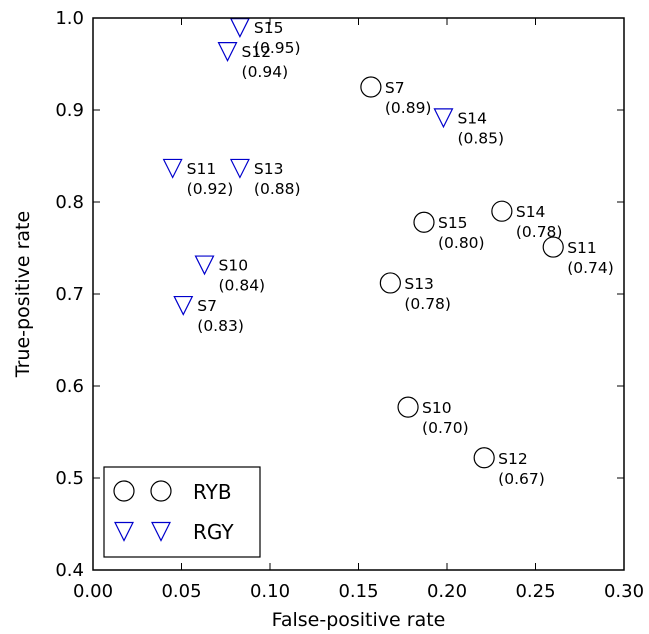  What do you see at coordinates (480, 138) in the screenshot?
I see `rgy-point-value: (0.85)` at bounding box center [480, 138].